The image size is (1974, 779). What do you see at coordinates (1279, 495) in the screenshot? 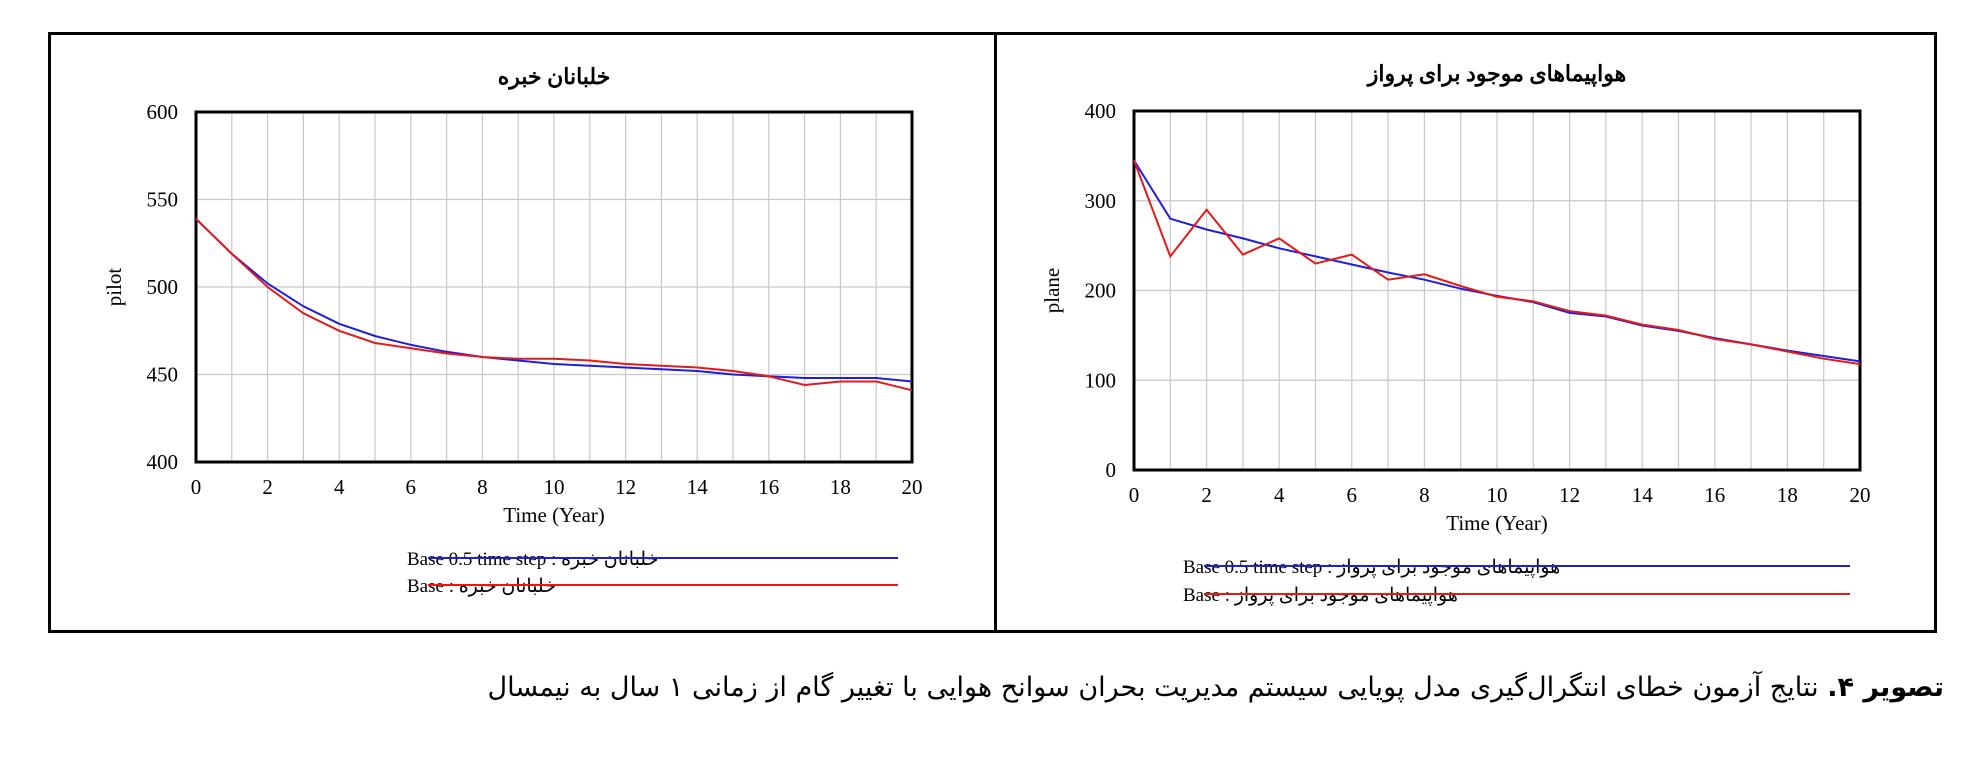
I see `plane-x-tick-label: 4` at bounding box center [1279, 495].